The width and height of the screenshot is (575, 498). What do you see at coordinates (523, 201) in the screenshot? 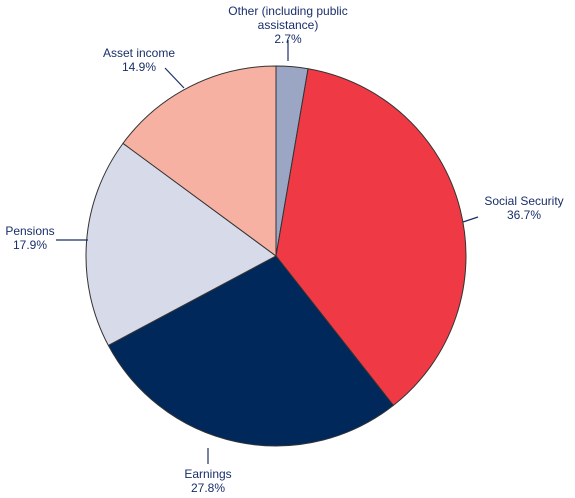
I see `slice-name-social-security: Social Security` at bounding box center [523, 201].